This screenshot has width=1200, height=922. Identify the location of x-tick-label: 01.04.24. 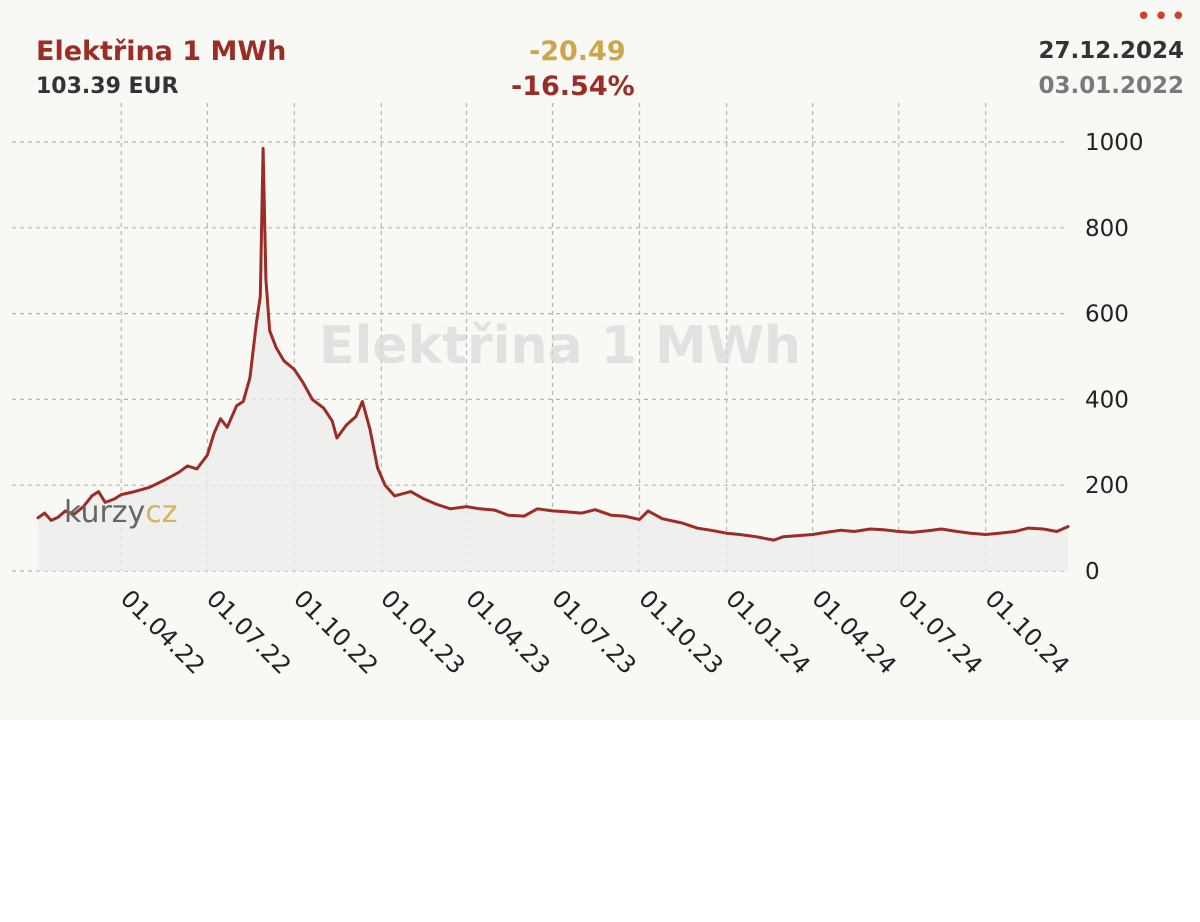
(853, 631).